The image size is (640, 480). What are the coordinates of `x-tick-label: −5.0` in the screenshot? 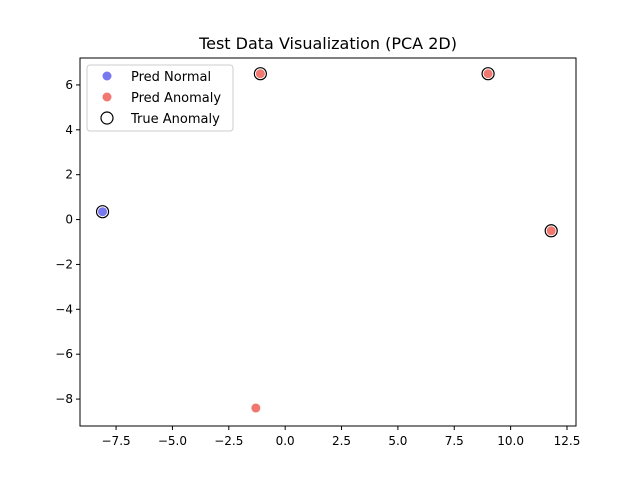 It's located at (172, 441).